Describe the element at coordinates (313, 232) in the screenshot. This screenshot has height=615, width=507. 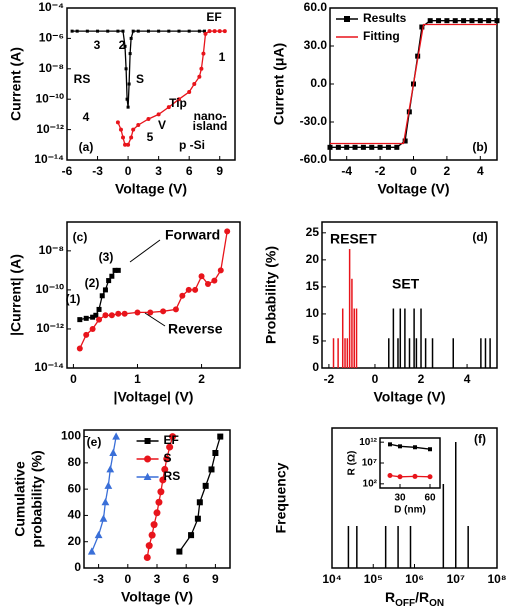
I see `y-tick-label: 25` at that location.